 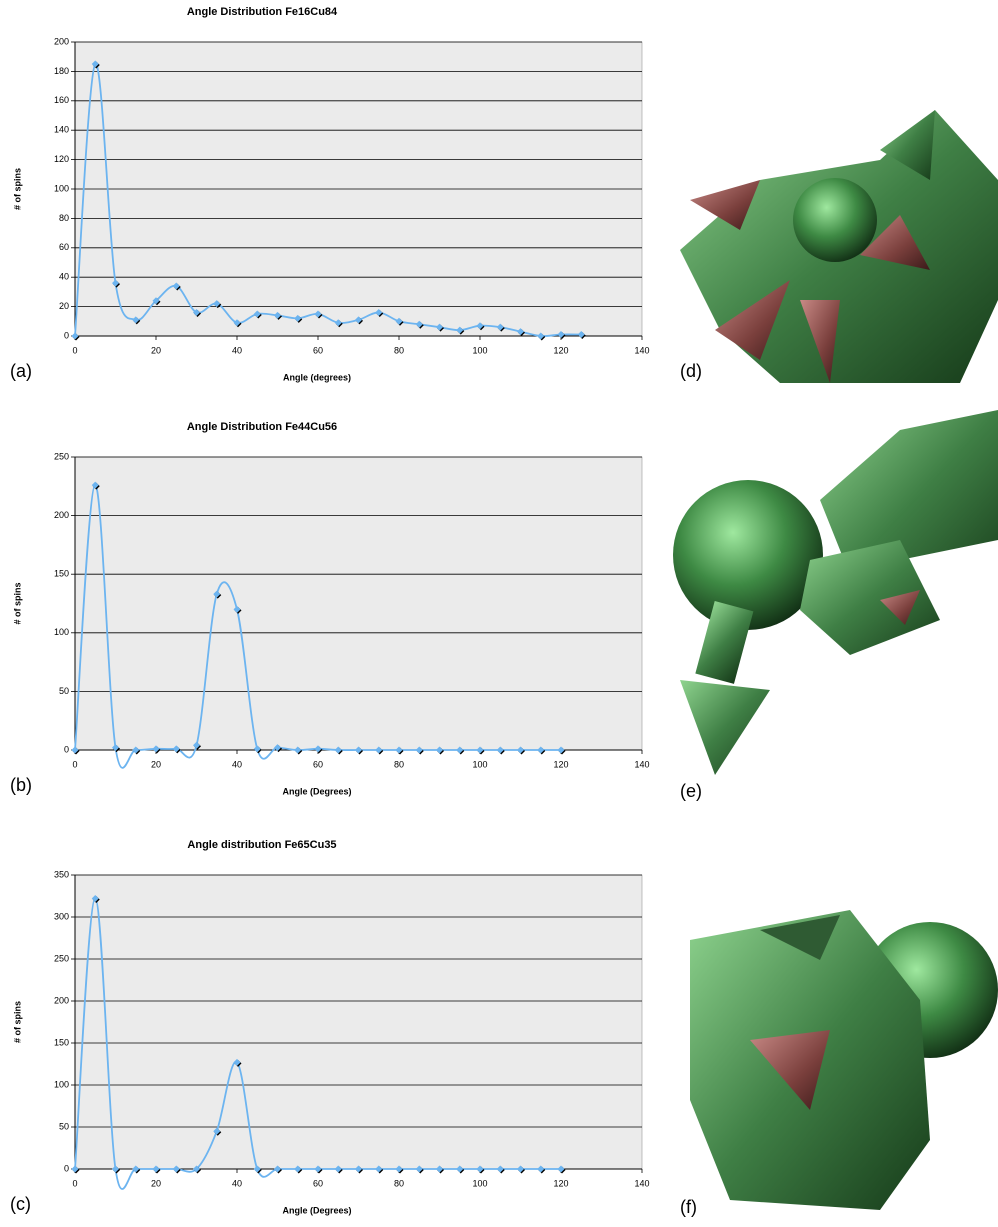 What do you see at coordinates (21, 785) in the screenshot?
I see `panel-label: (b)` at bounding box center [21, 785].